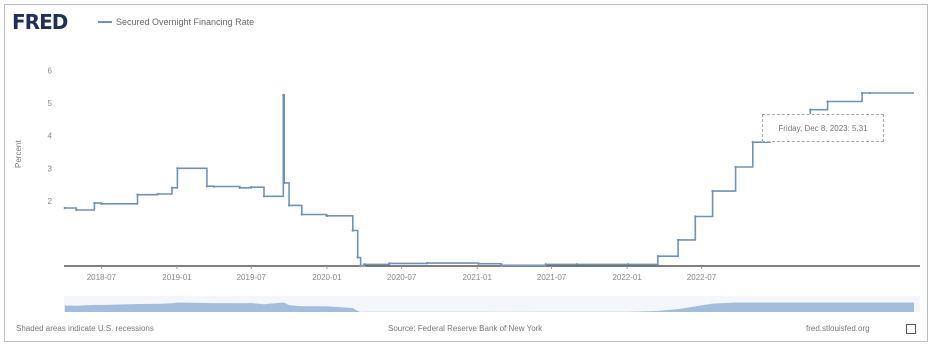  I want to click on x-tick-label: 2021-07, so click(552, 277).